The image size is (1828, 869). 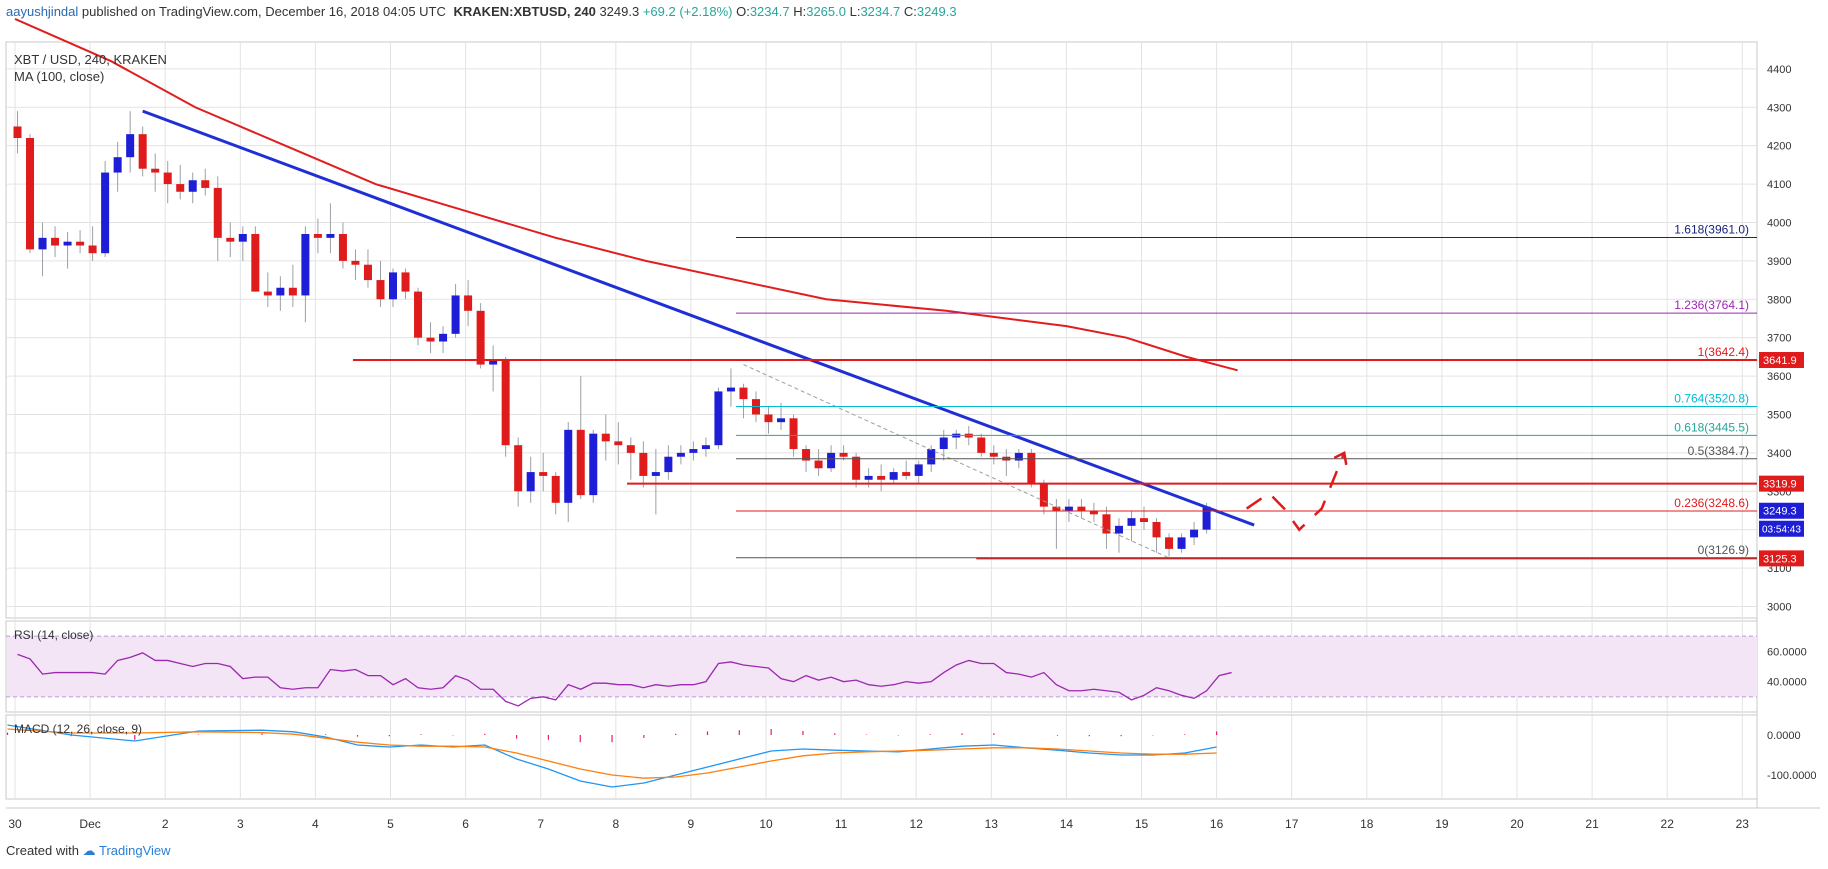 What do you see at coordinates (800, 11) in the screenshot?
I see `high-label: H:` at bounding box center [800, 11].